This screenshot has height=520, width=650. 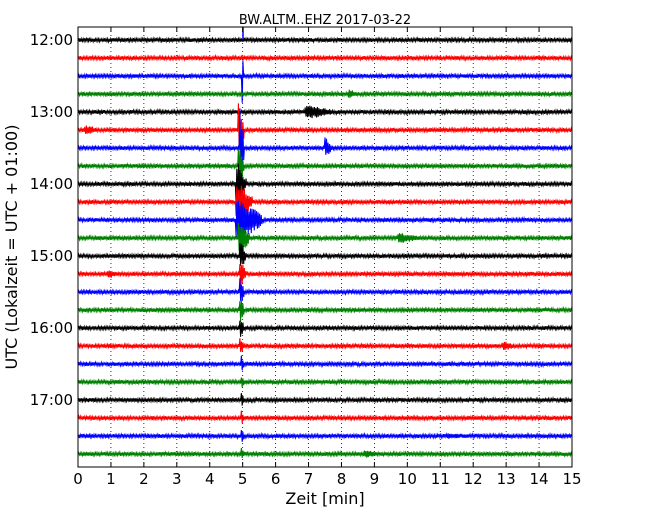 I want to click on y-tick-label: 17:00, so click(x=51, y=400).